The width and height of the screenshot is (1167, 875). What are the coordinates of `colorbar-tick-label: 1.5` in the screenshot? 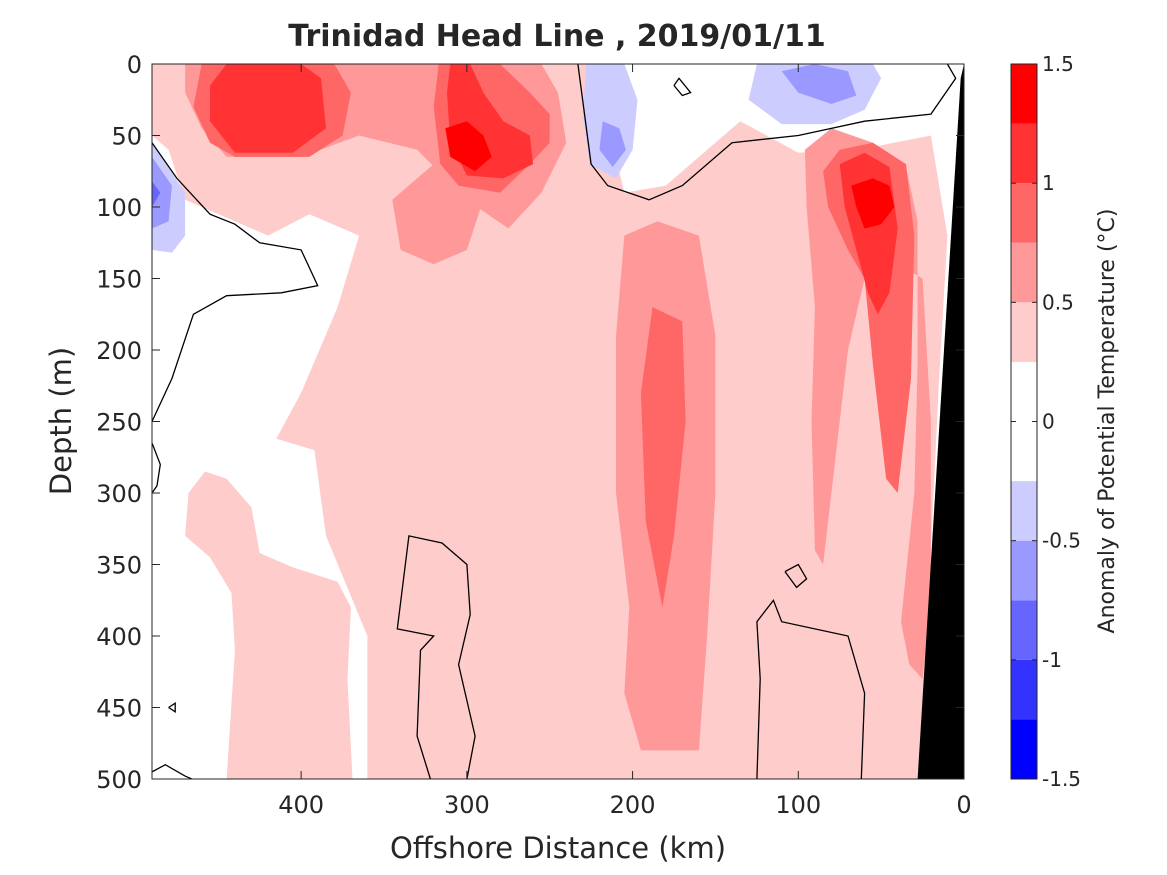 It's located at (1058, 64).